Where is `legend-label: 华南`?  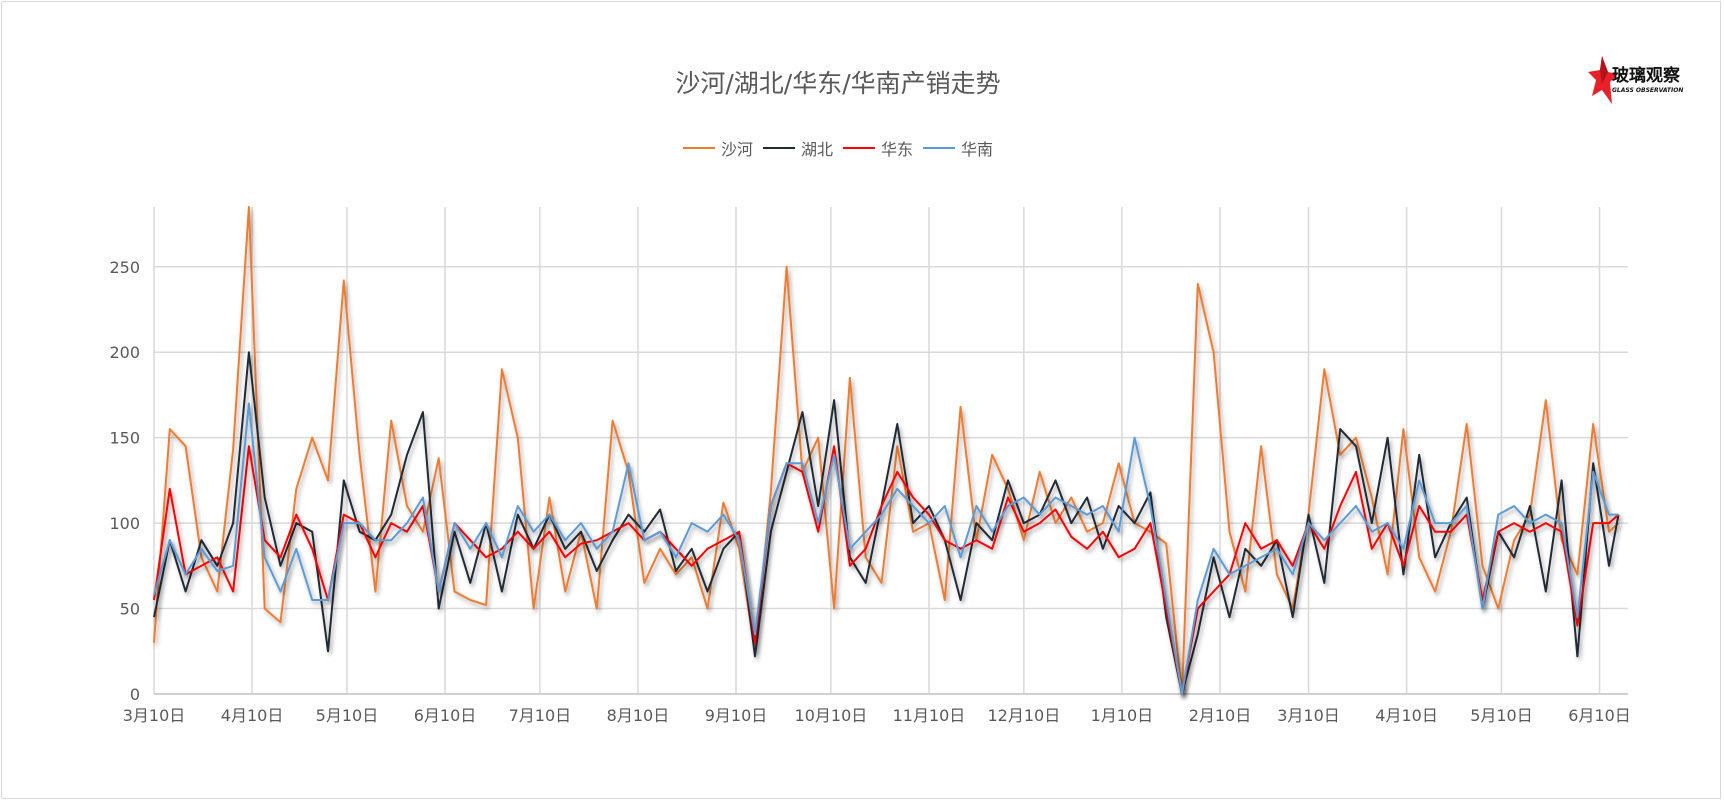 legend-label: 华南 is located at coordinates (977, 149).